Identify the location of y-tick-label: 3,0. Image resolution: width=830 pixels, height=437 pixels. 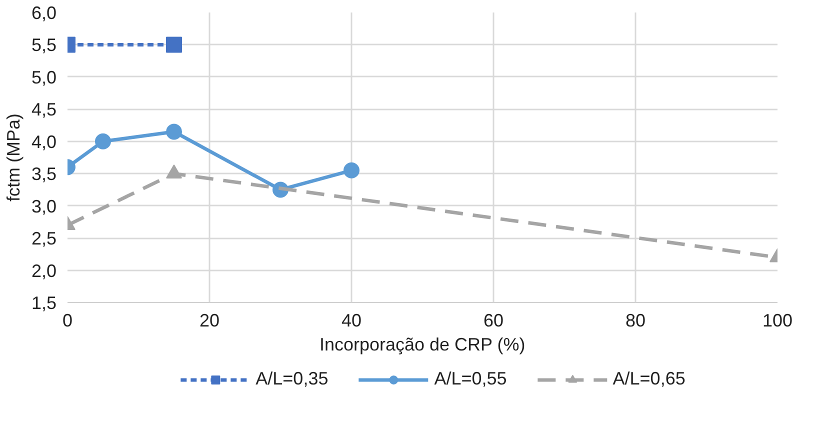
(44, 206).